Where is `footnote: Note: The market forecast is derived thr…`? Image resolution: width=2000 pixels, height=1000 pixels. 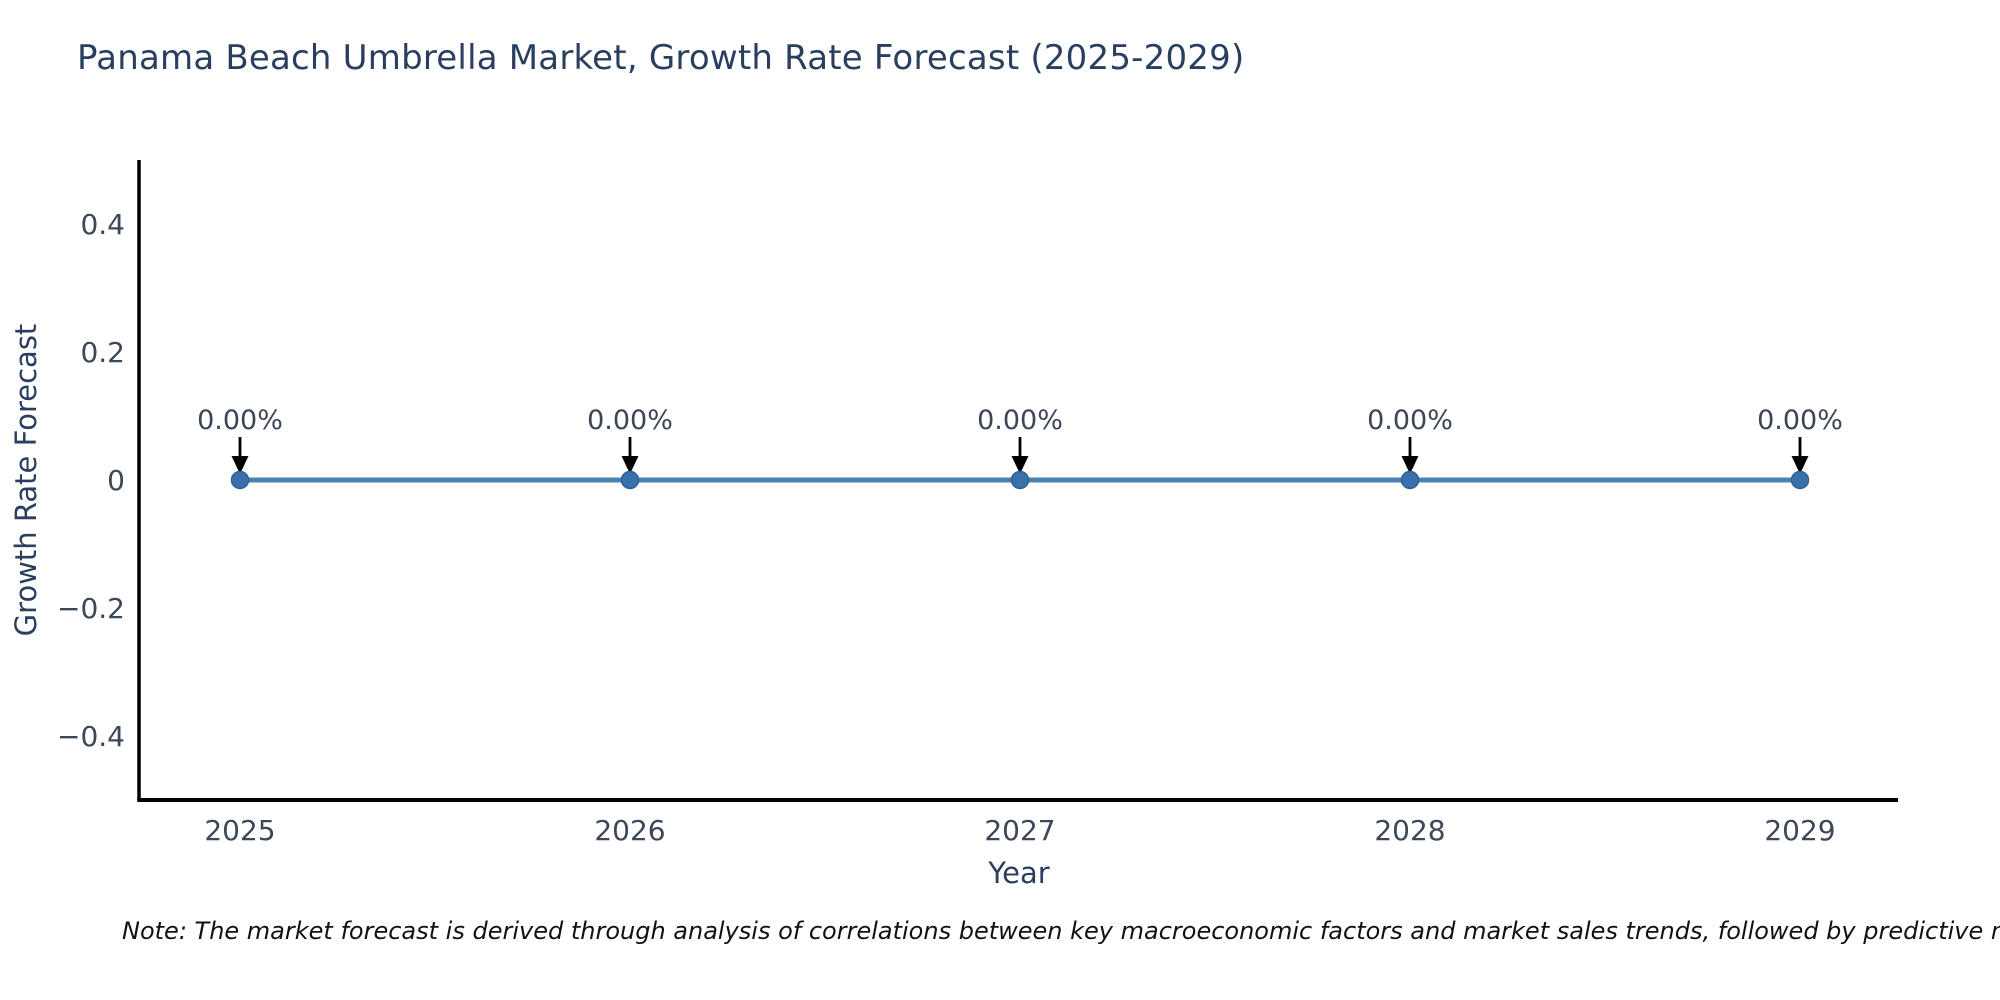
footnote: Note: The market forecast is derived thr… is located at coordinates (1061, 931).